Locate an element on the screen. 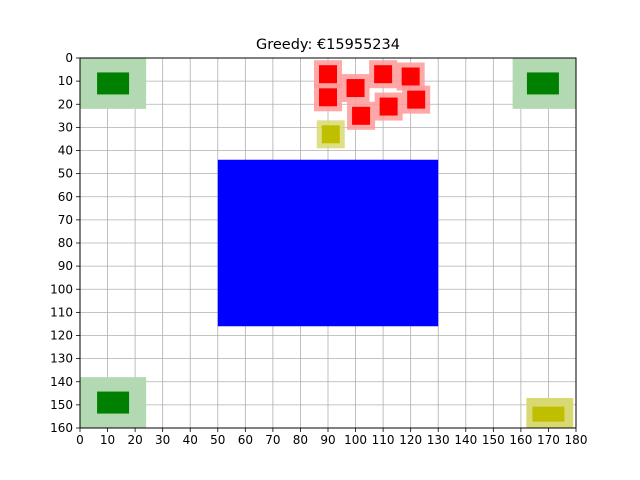  y-tick-label: 10 is located at coordinates (65, 81).